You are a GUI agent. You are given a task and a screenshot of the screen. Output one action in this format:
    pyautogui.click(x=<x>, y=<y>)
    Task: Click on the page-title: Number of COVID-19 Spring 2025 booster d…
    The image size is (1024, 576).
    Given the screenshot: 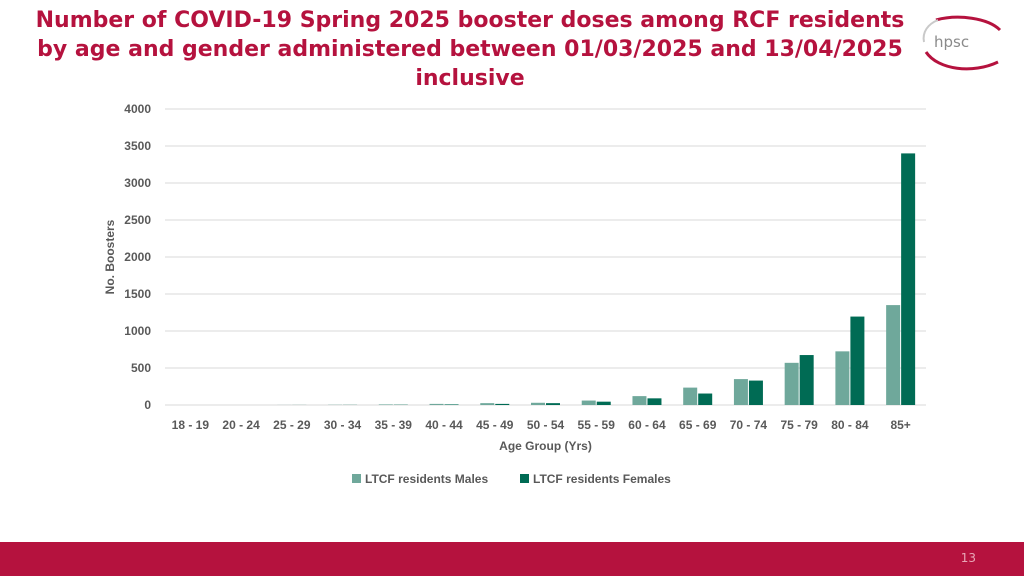 What is the action you would take?
    pyautogui.click(x=470, y=49)
    